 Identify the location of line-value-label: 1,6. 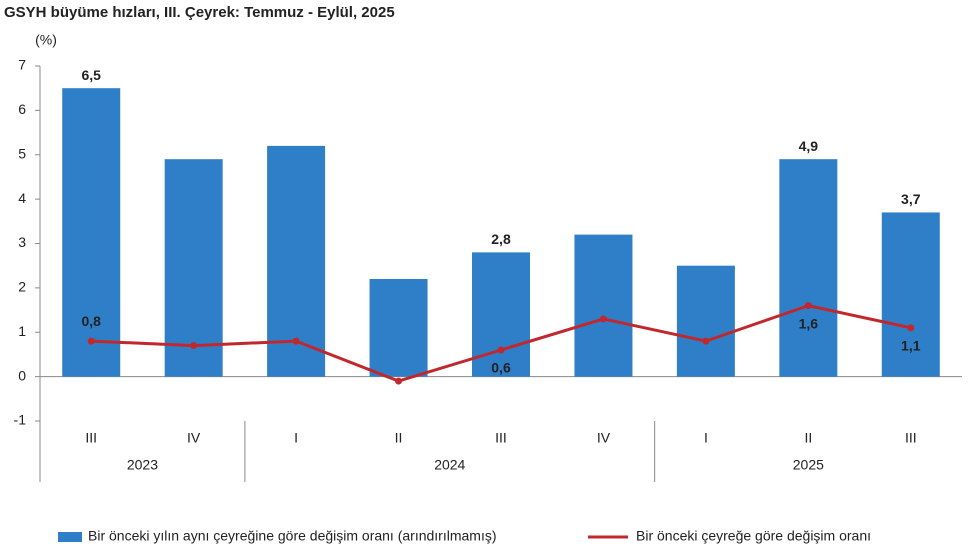
(809, 323).